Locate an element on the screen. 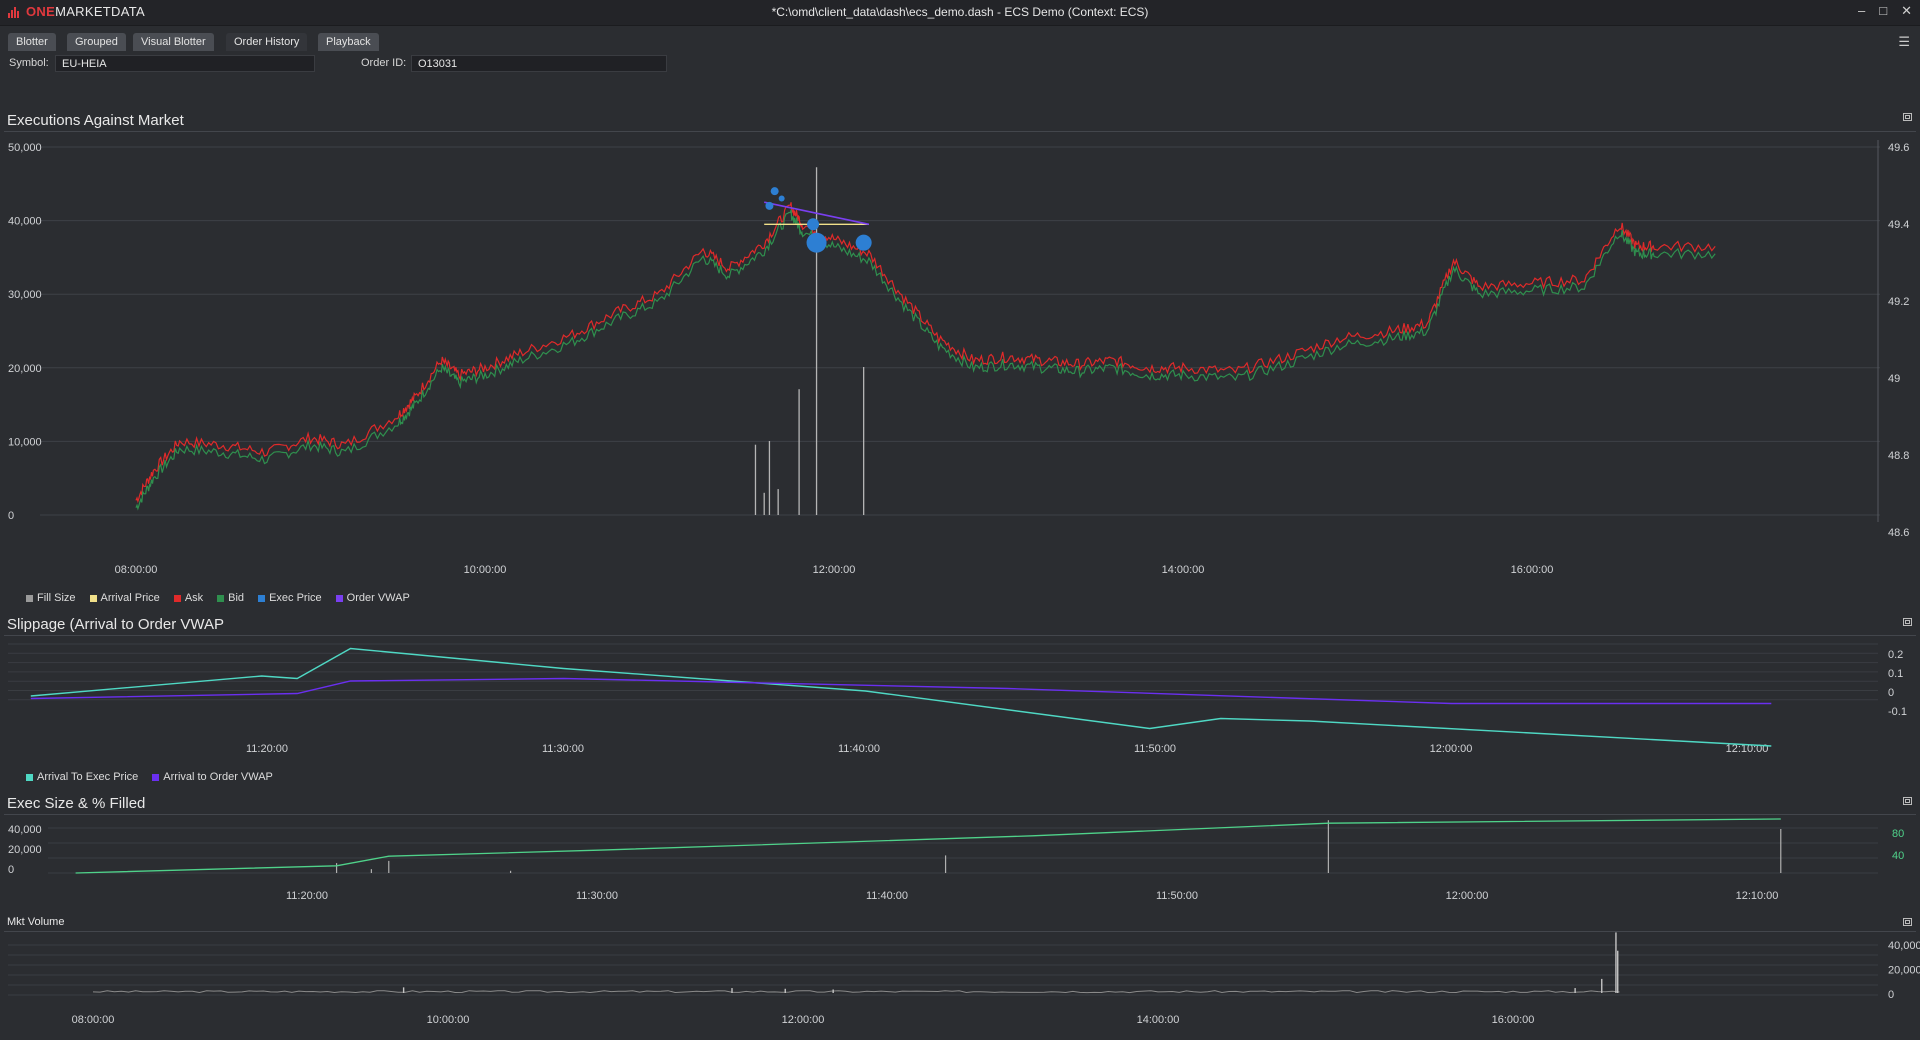 Image resolution: width=1920 pixels, height=1040 pixels. legend-item: Fill Size is located at coordinates (51, 598).